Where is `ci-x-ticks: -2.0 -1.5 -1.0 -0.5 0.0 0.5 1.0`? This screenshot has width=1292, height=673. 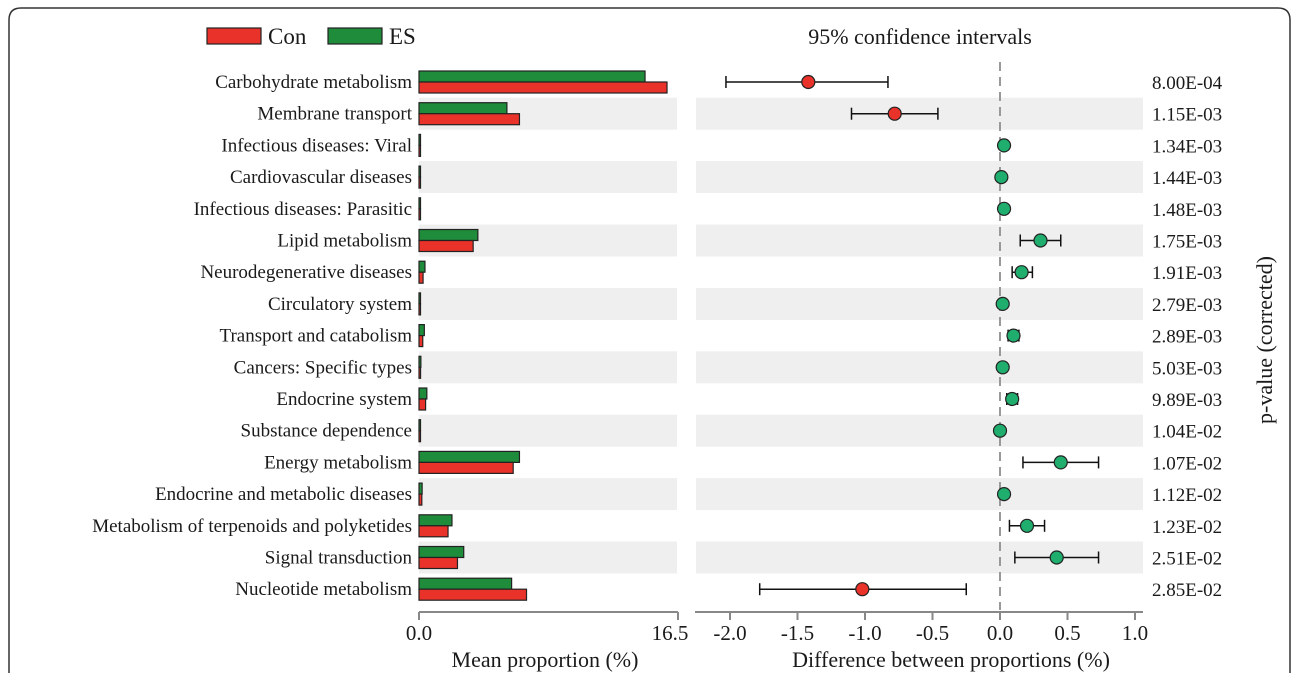 ci-x-ticks: -2.0 -1.5 -1.0 -0.5 0.0 0.5 1.0 is located at coordinates (930, 628).